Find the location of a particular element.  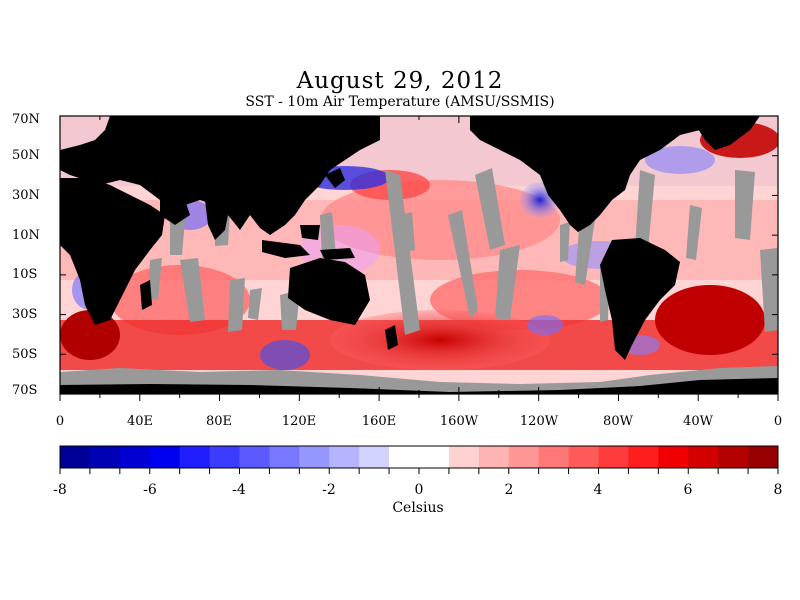

borneo is located at coordinates (310, 232).